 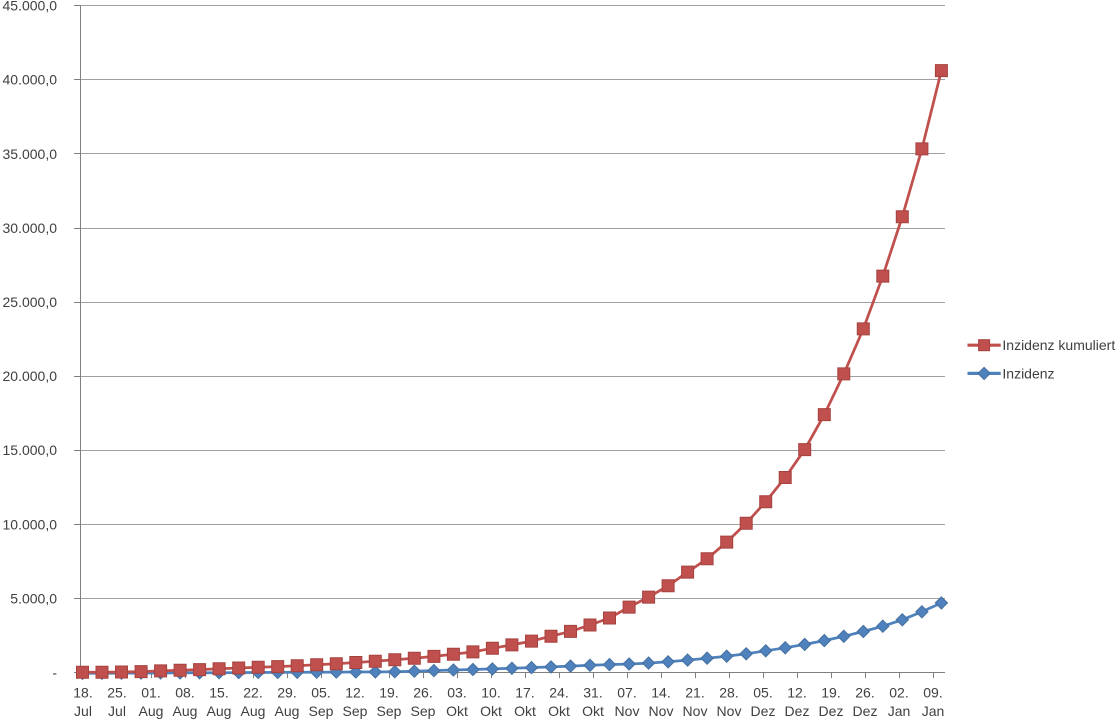 I want to click on svg-text: 15., so click(x=218, y=693).